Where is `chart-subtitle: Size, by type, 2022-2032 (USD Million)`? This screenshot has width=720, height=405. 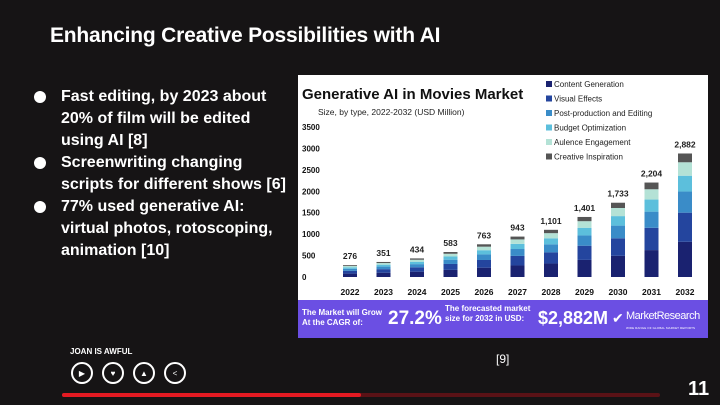
chart-subtitle: Size, by type, 2022-2032 (USD Million) is located at coordinates (391, 112).